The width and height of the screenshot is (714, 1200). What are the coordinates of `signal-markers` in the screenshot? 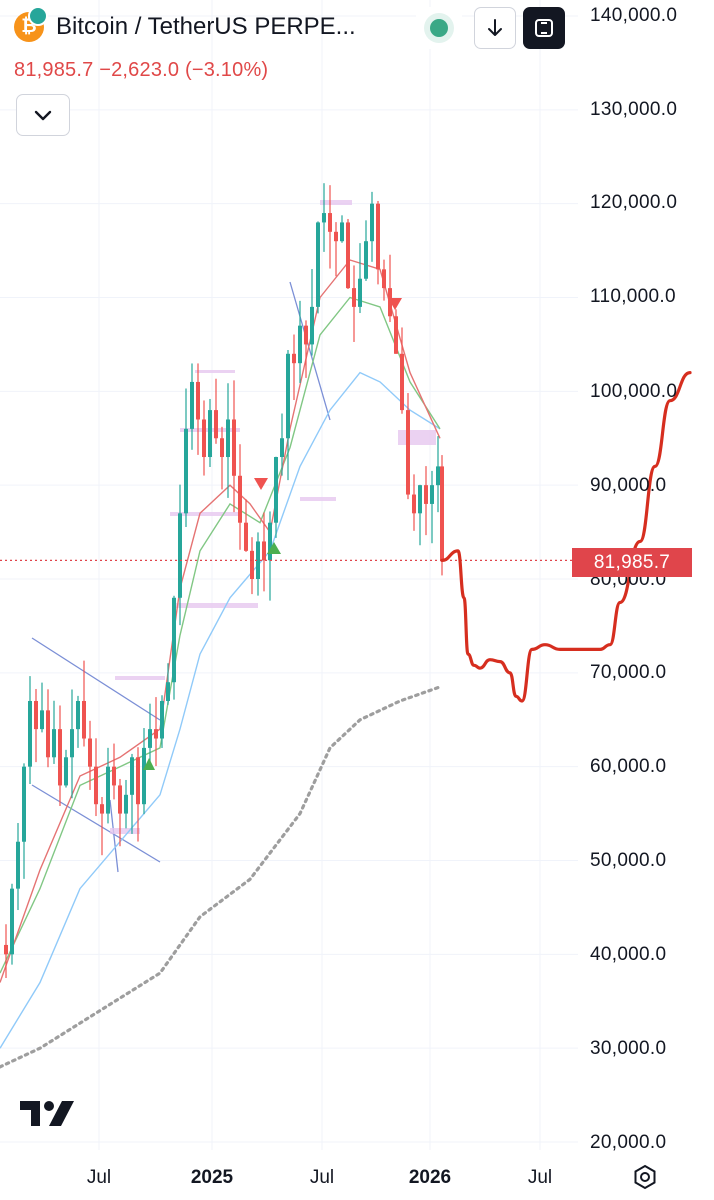 It's located at (272, 534).